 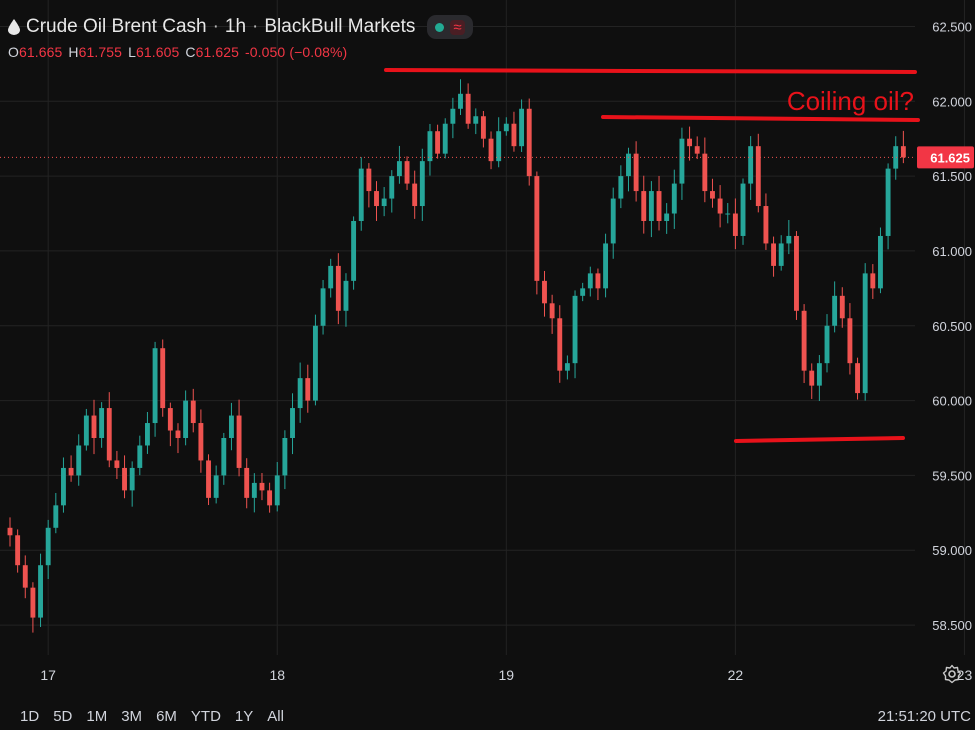 I want to click on symbol-title: Crude Oil Brent Cash, so click(x=116, y=26).